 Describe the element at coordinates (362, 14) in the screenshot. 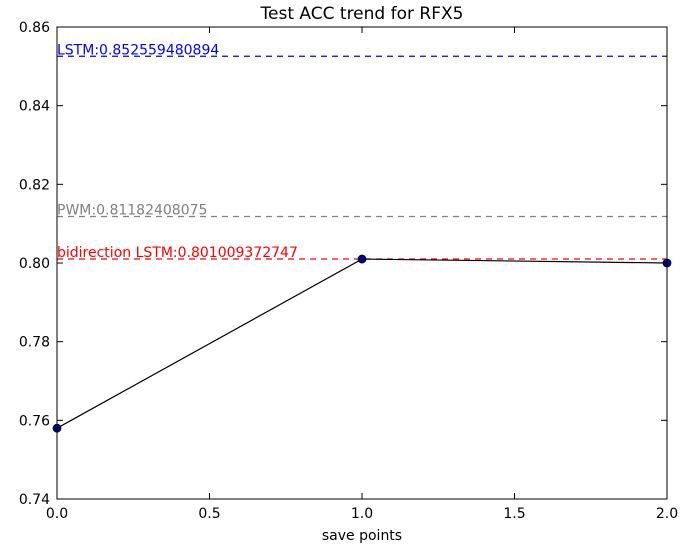

I see `chart-title: Test ACC trend for RFX5` at that location.